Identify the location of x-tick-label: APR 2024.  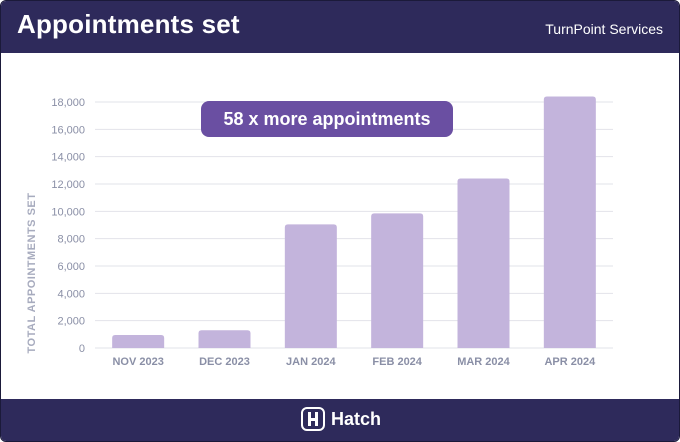
(570, 362).